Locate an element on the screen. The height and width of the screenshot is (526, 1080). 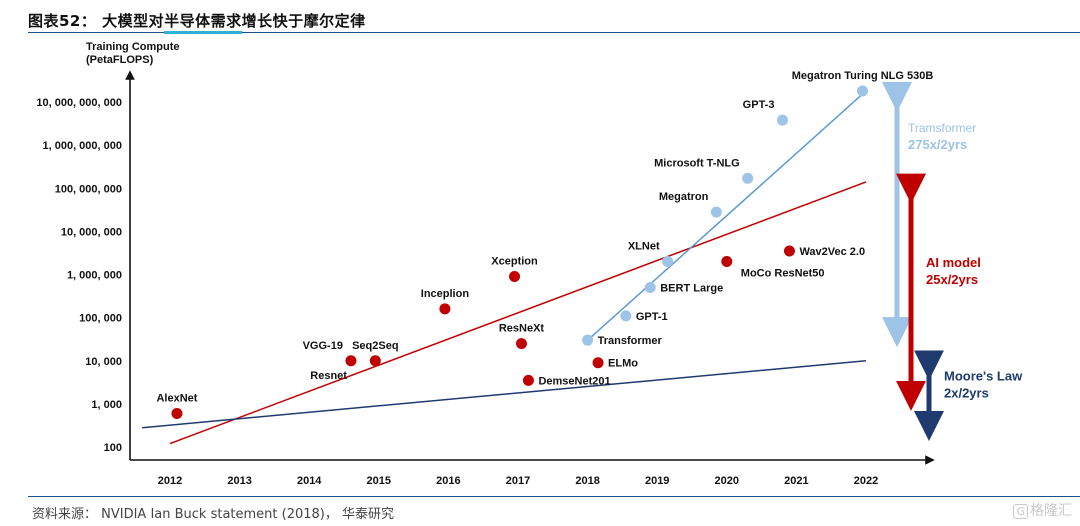
x-tick-label: 2014 is located at coordinates (309, 481).